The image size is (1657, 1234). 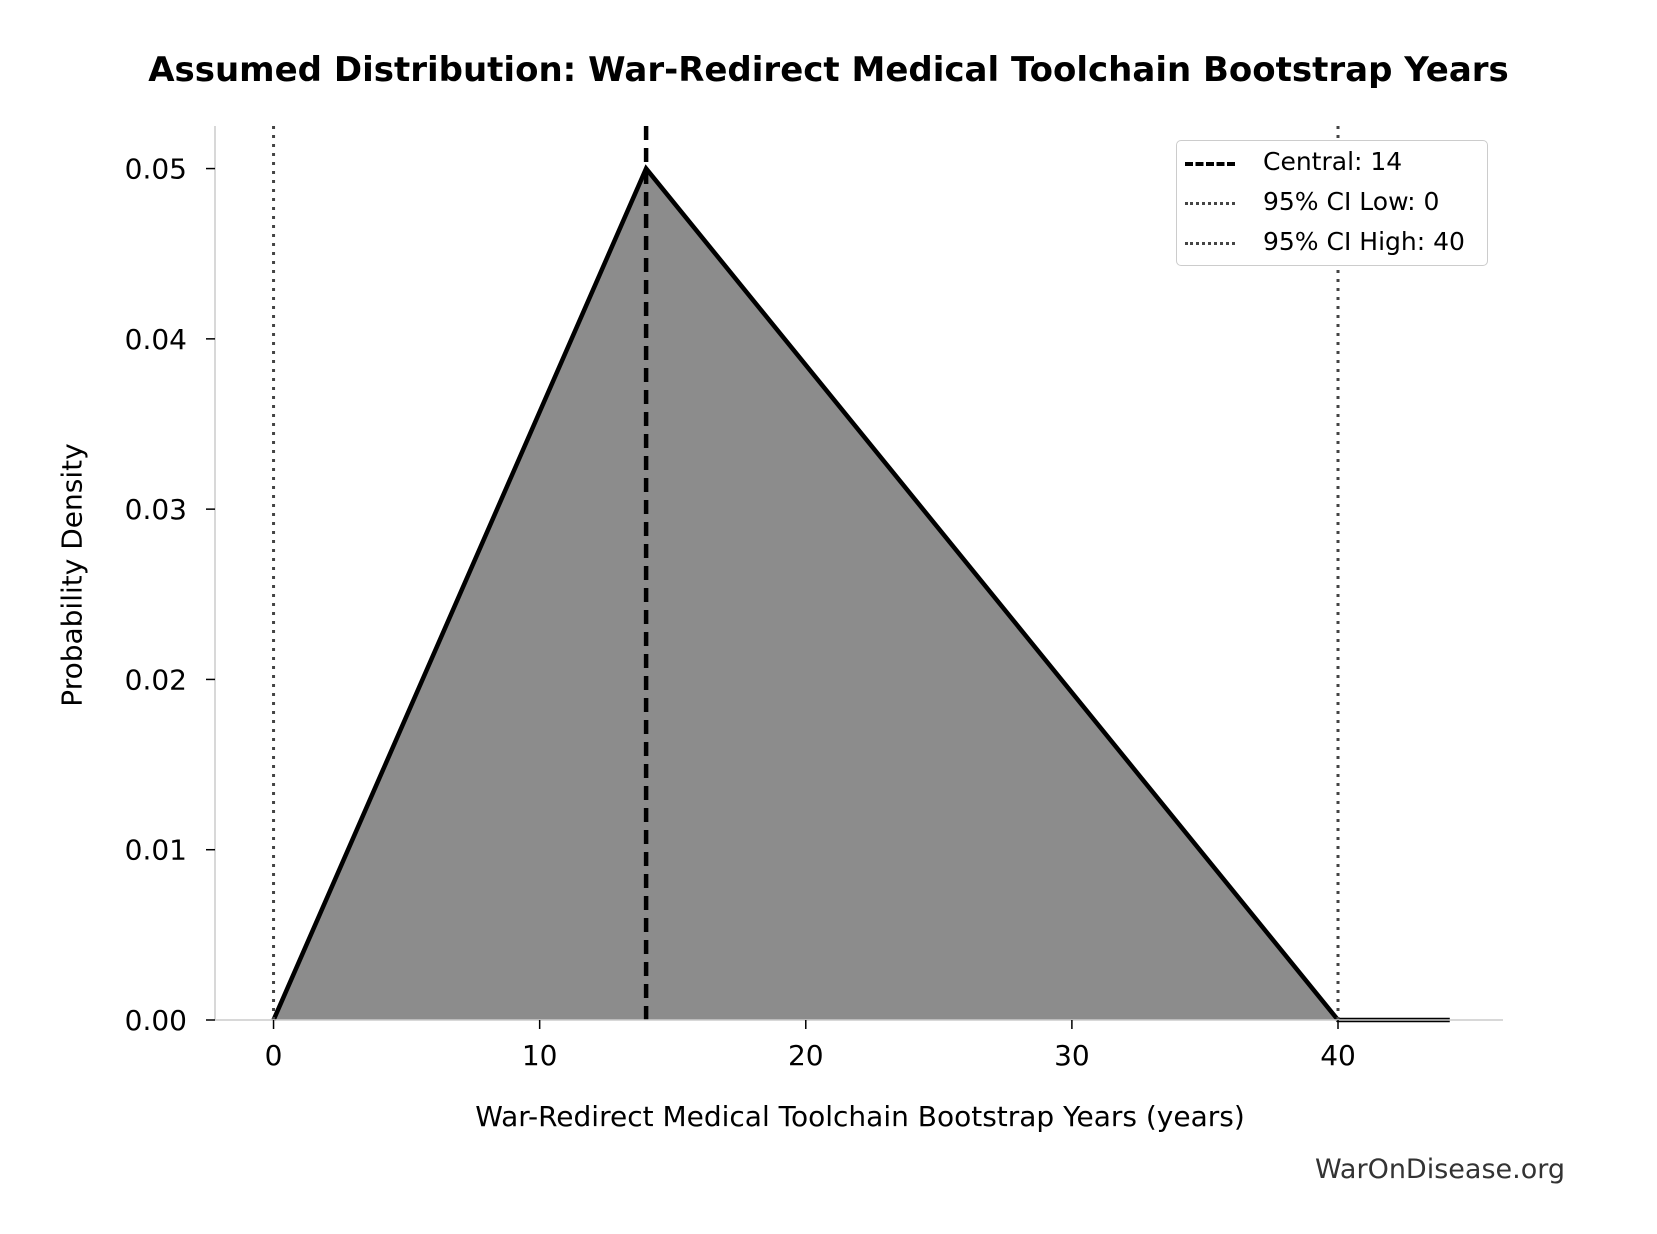 What do you see at coordinates (156, 169) in the screenshot?
I see `y-tick-label: 0.05` at bounding box center [156, 169].